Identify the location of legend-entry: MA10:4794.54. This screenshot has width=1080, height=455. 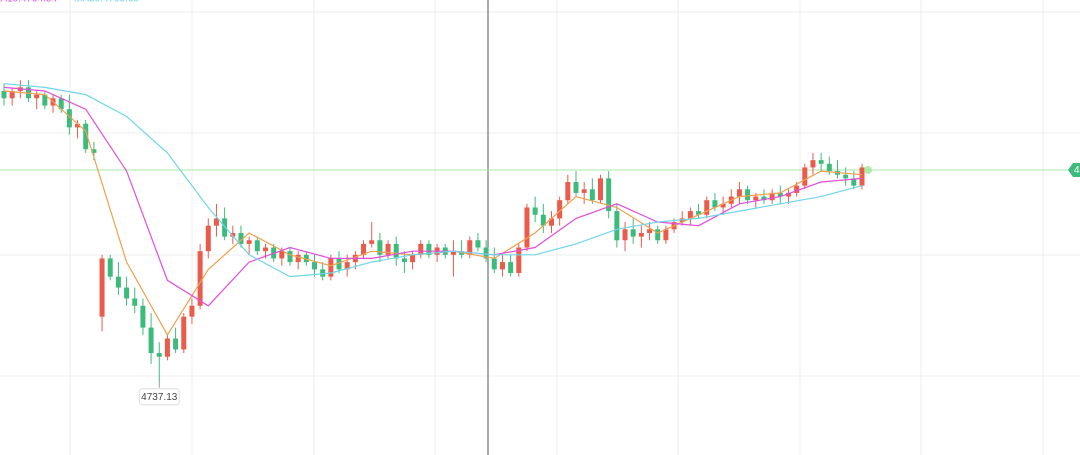
(28, 2).